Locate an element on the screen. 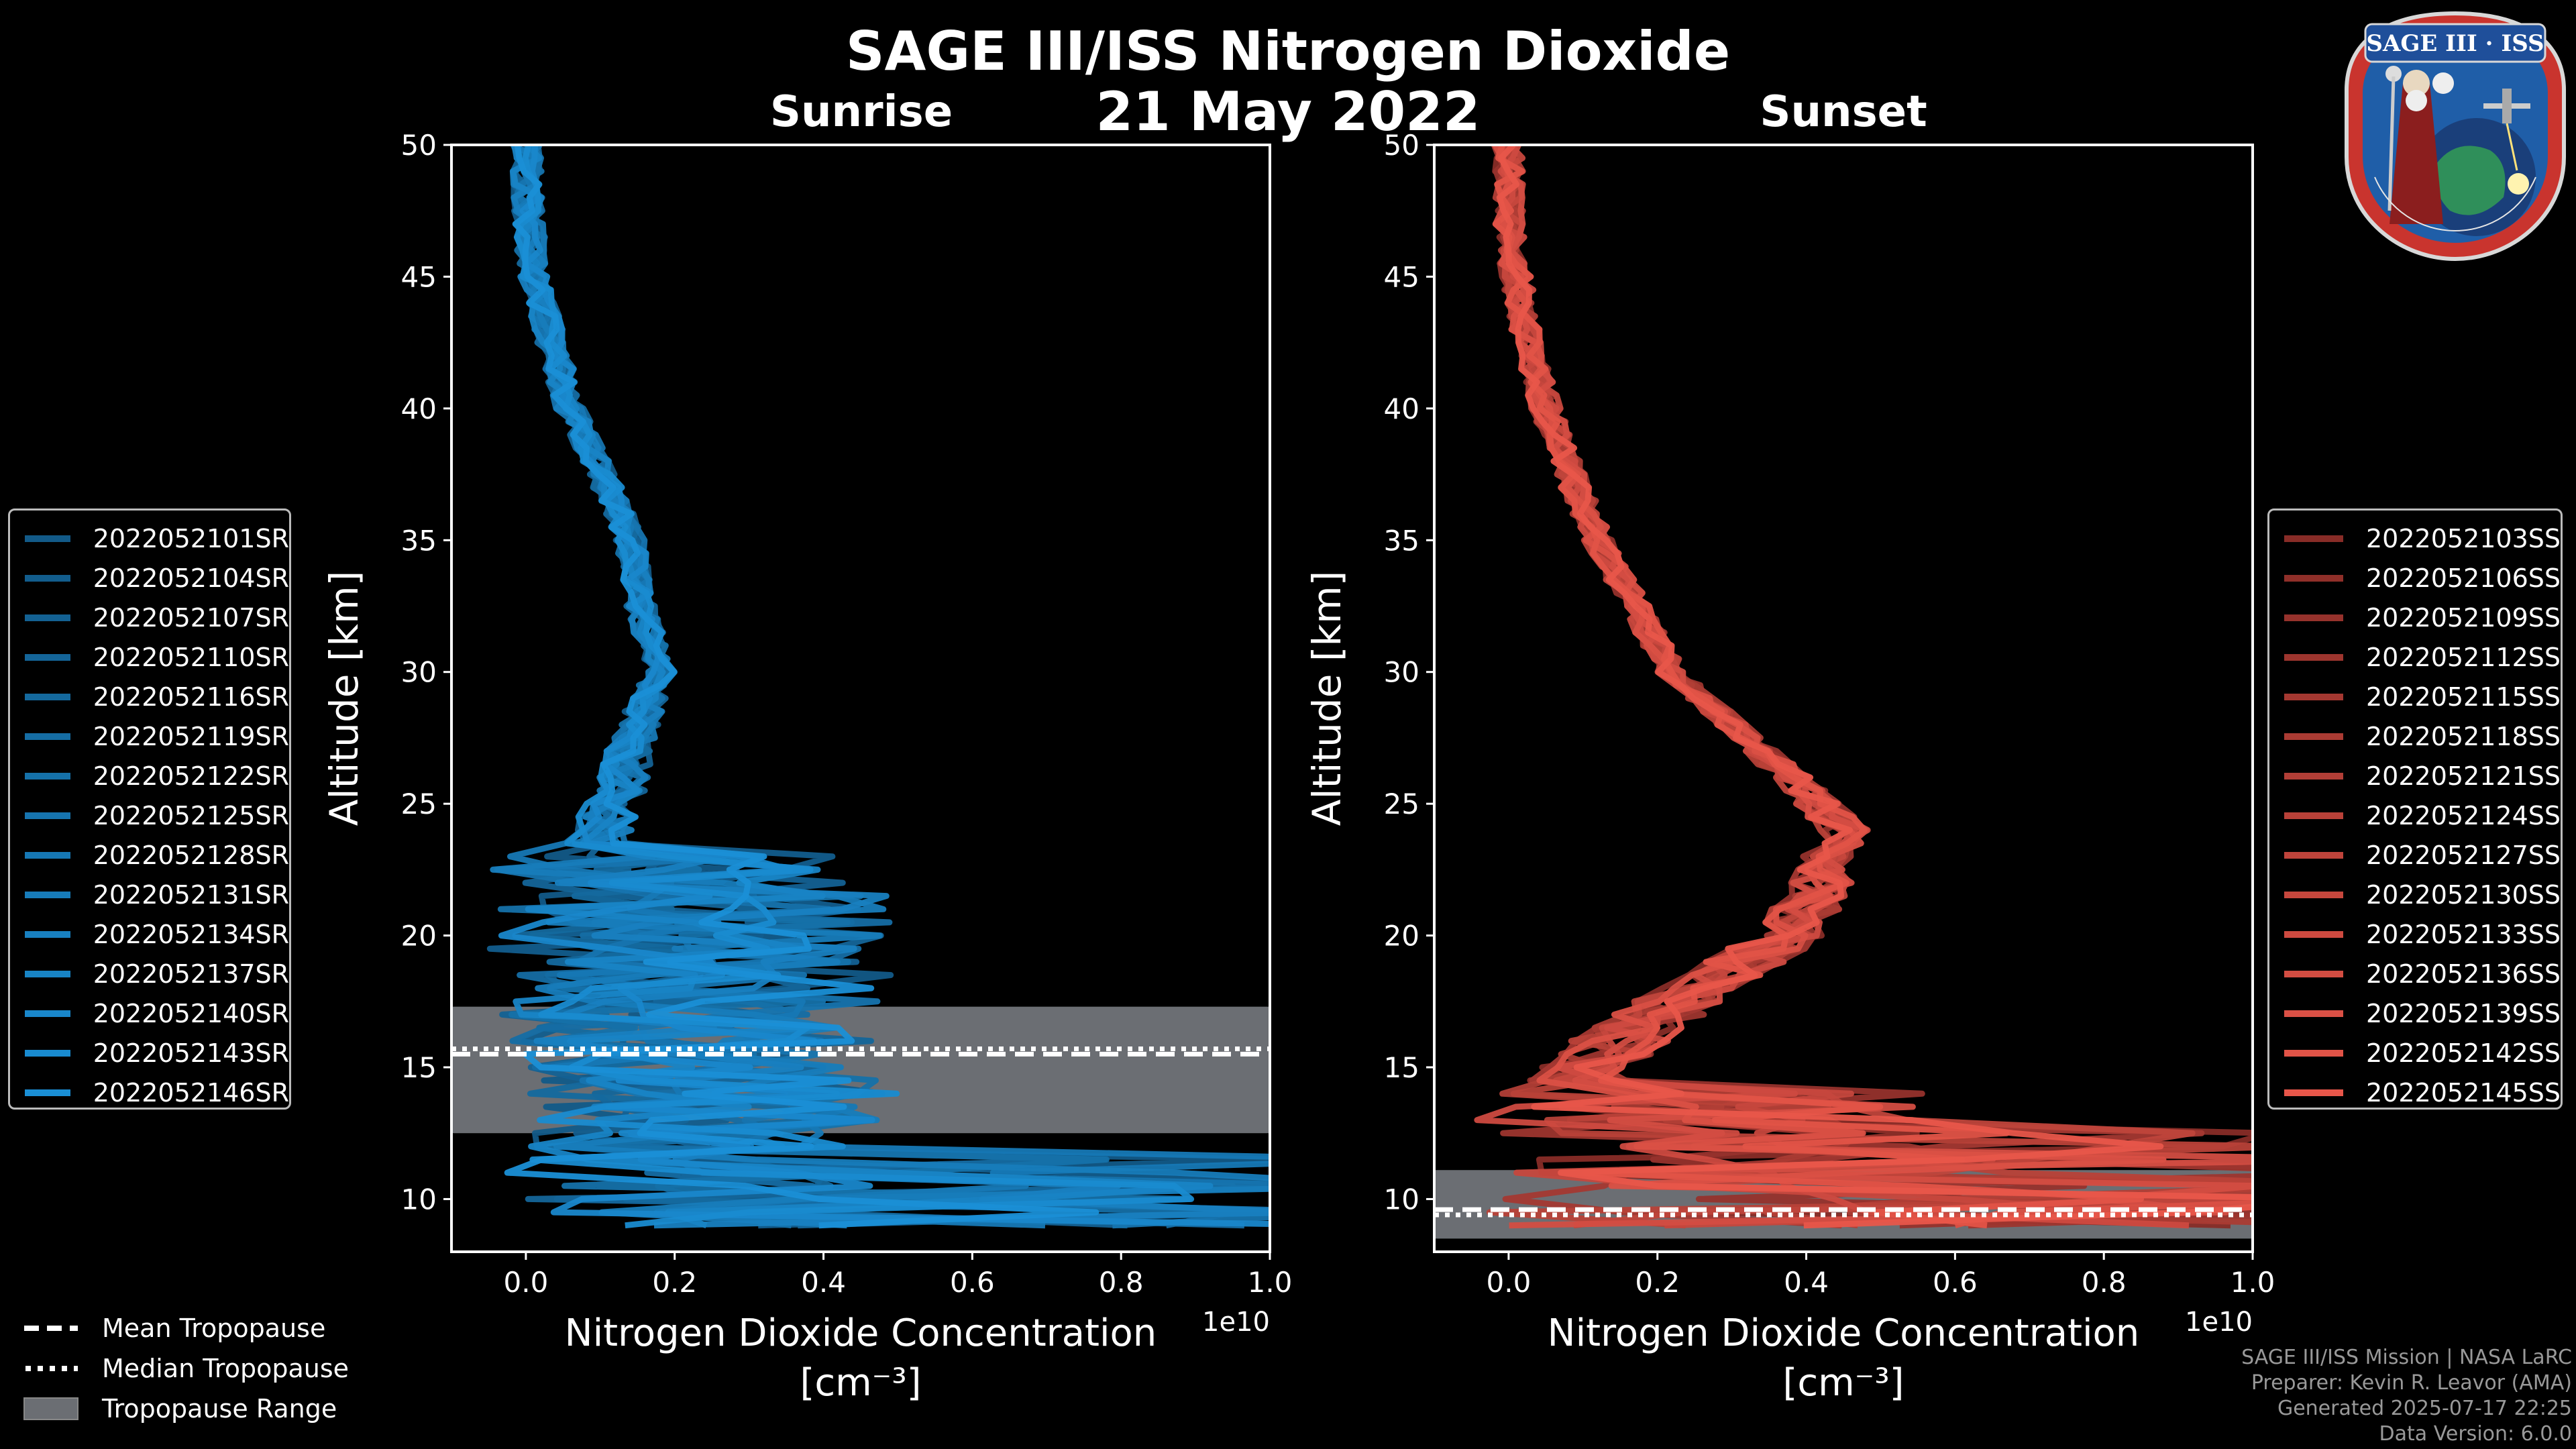  sunrise-panel-title: Sunrise is located at coordinates (861, 112).